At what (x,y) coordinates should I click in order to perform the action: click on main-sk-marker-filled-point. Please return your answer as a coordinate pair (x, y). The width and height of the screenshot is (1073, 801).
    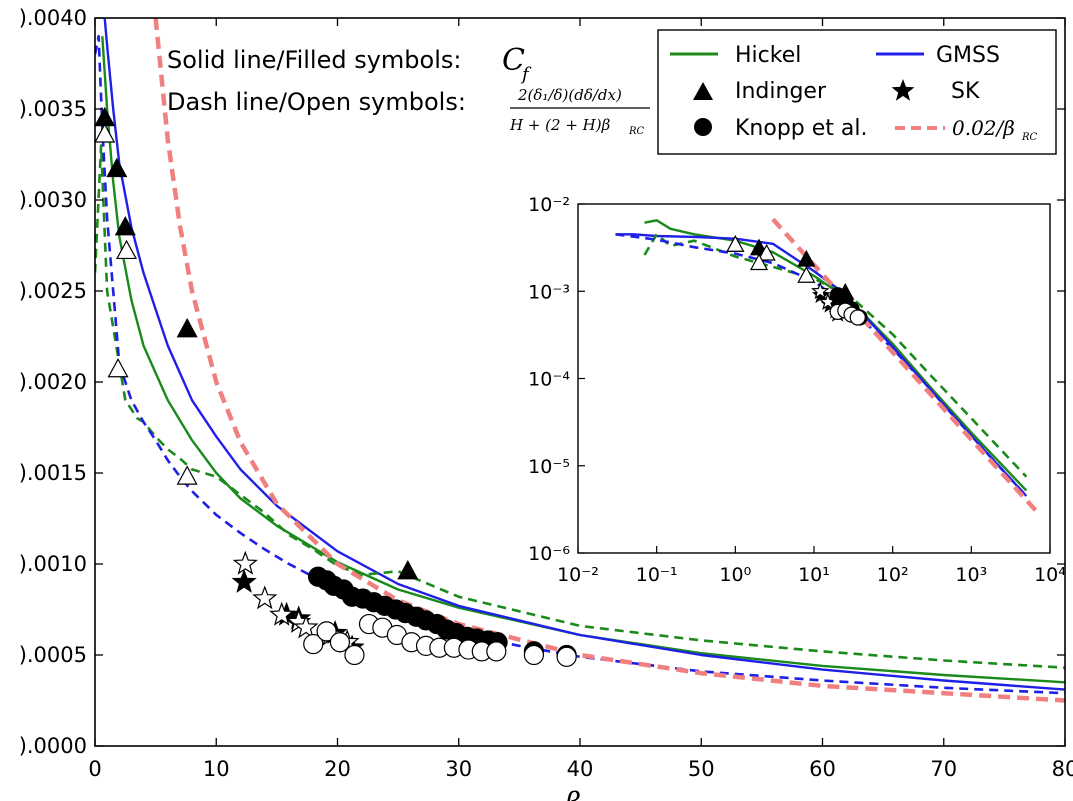
    Looking at the image, I should click on (244, 580).